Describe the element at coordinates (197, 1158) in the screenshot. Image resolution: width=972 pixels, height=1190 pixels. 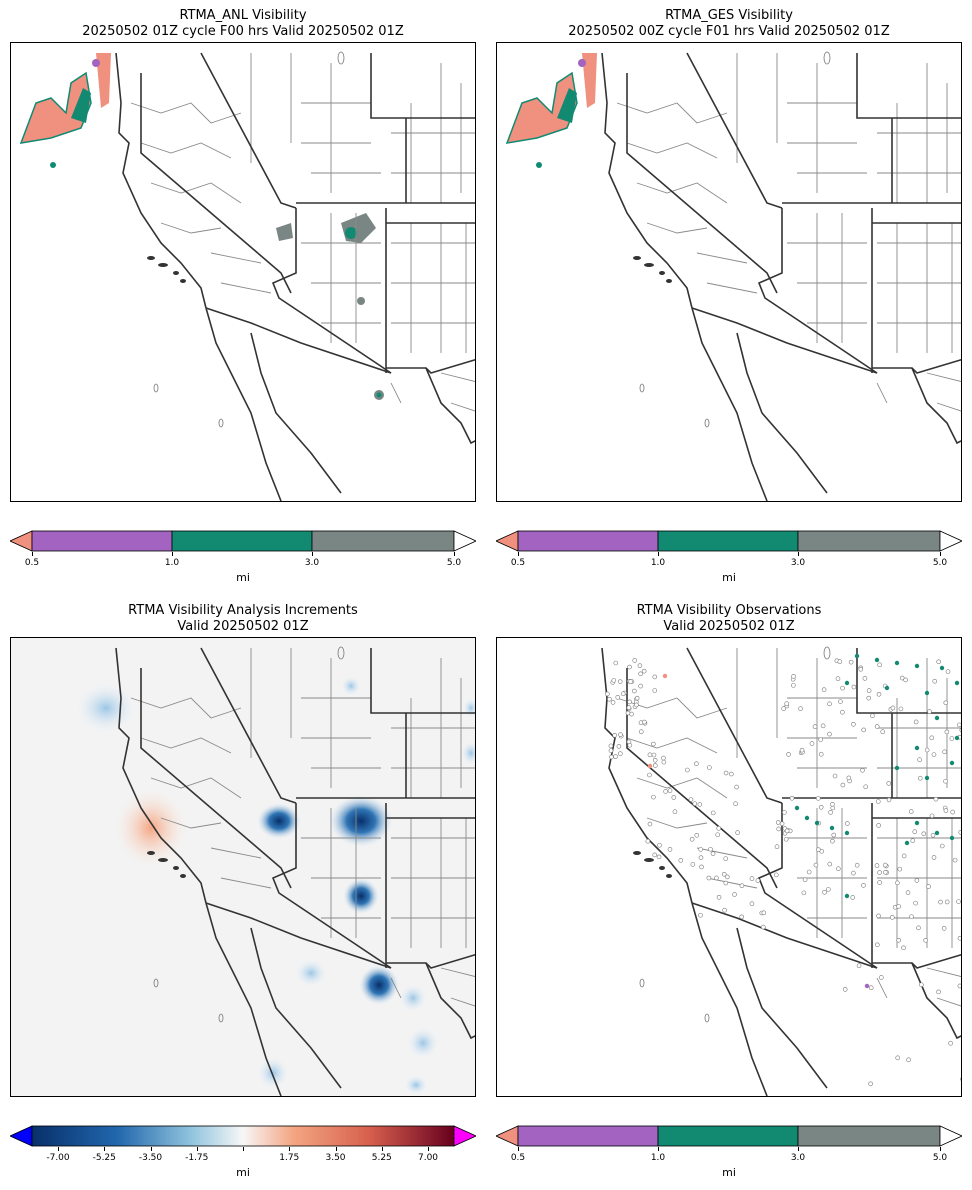
I see `tick-label: -1.75` at that location.